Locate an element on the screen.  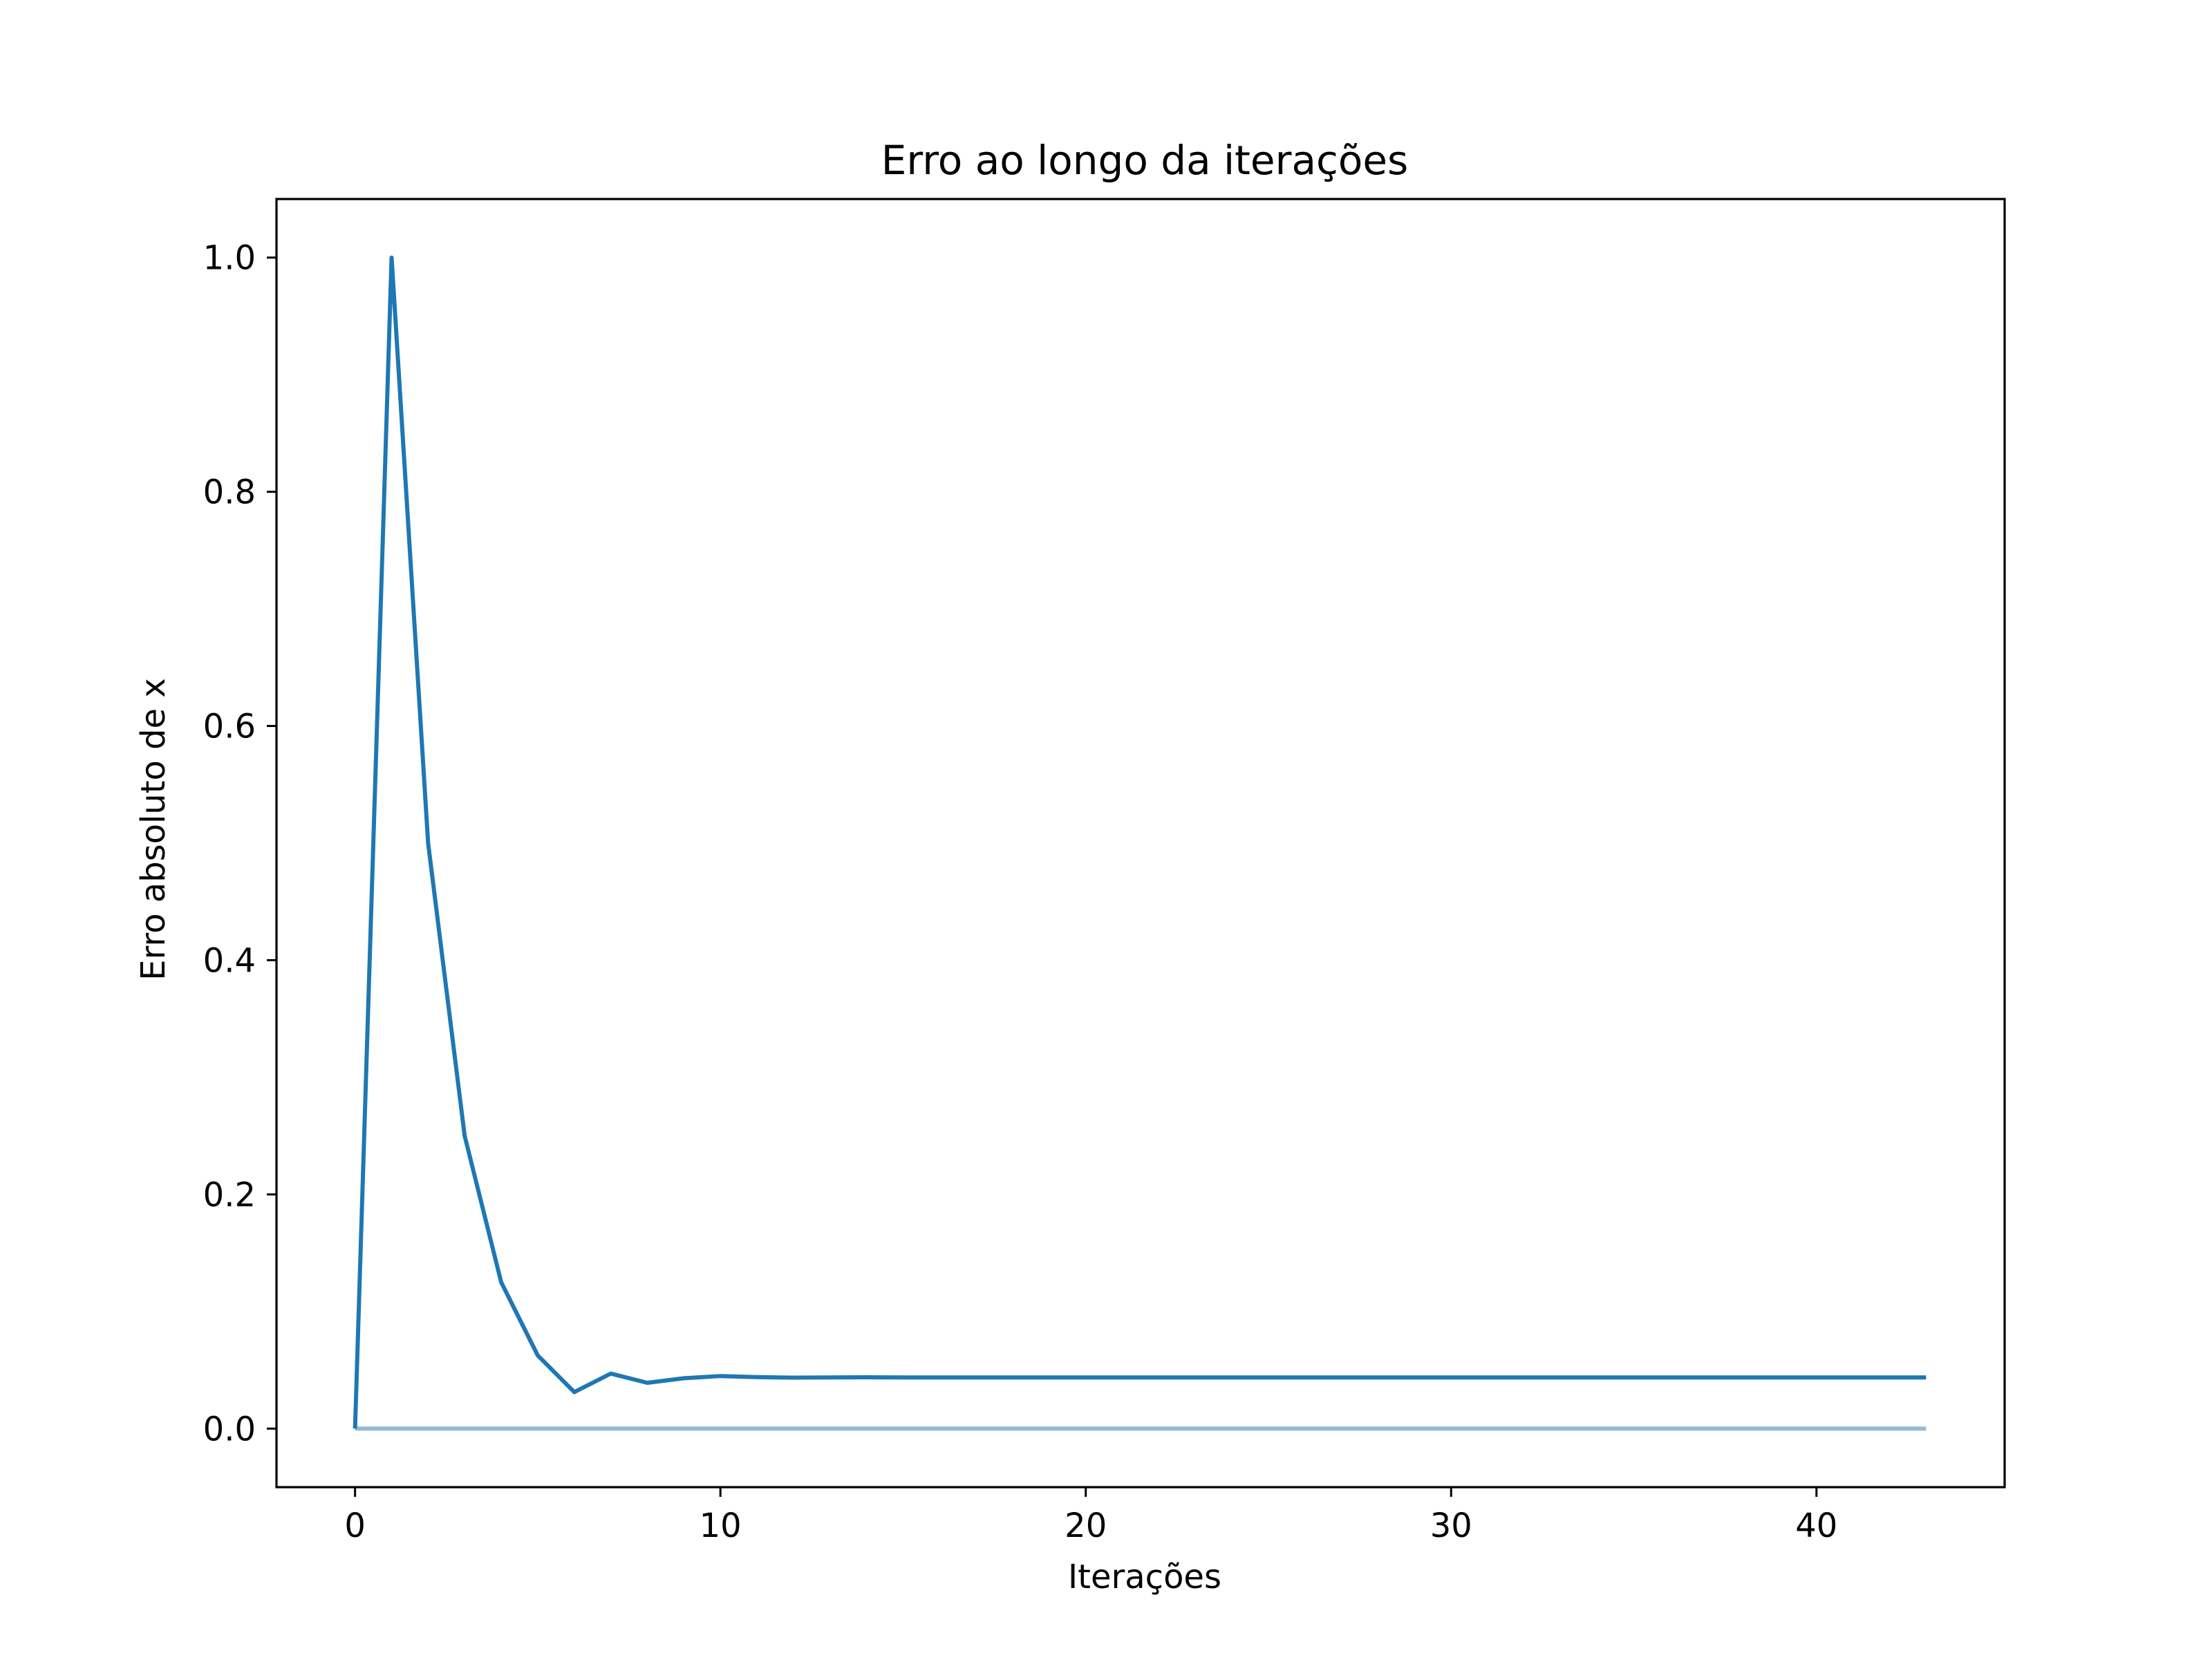
y-tick-label: 1.0 is located at coordinates (229, 258).